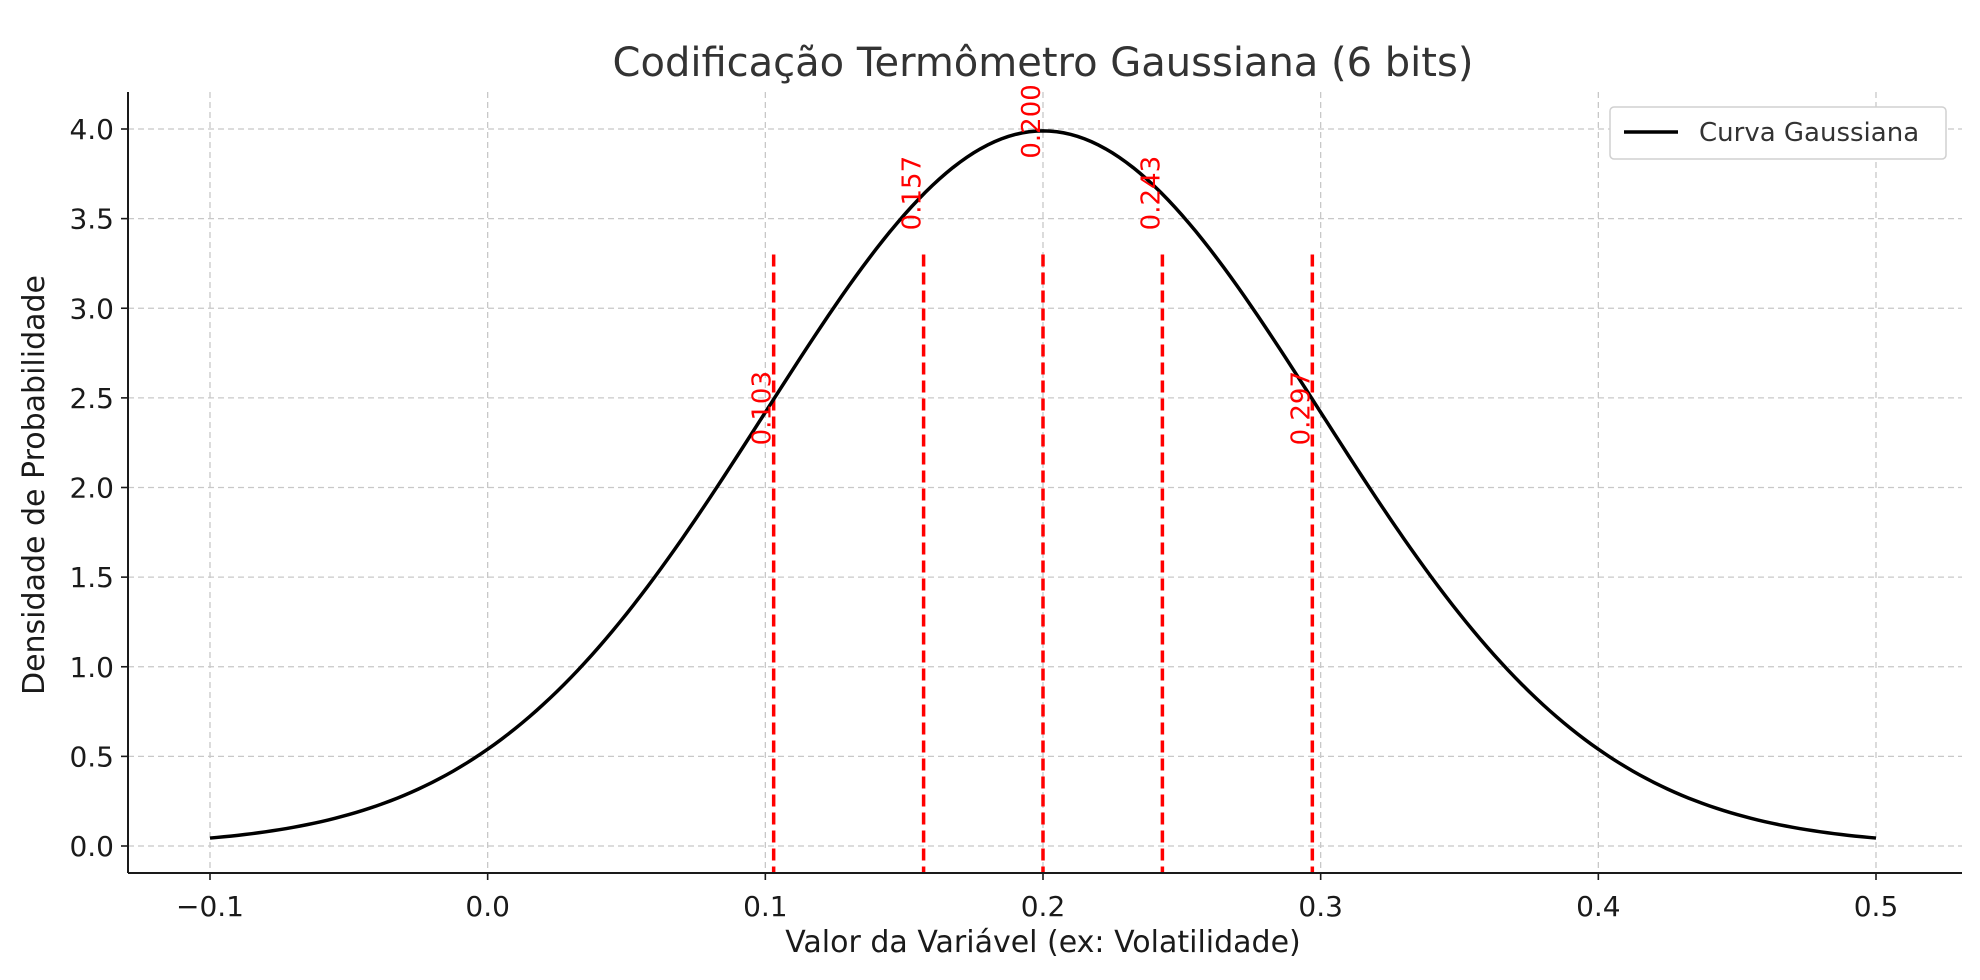  Describe the element at coordinates (1032, 264) in the screenshot. I see `threshold-labels: 0.103 0.157 0.200 0.243 0.297` at that location.